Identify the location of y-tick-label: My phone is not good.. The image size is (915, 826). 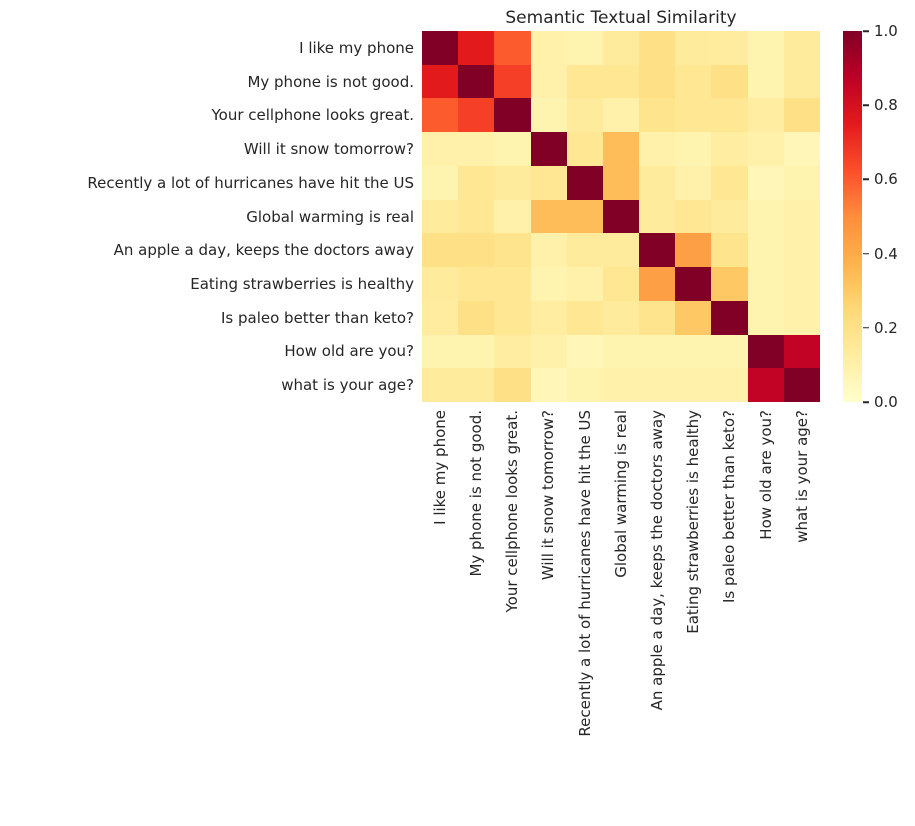
(330, 81).